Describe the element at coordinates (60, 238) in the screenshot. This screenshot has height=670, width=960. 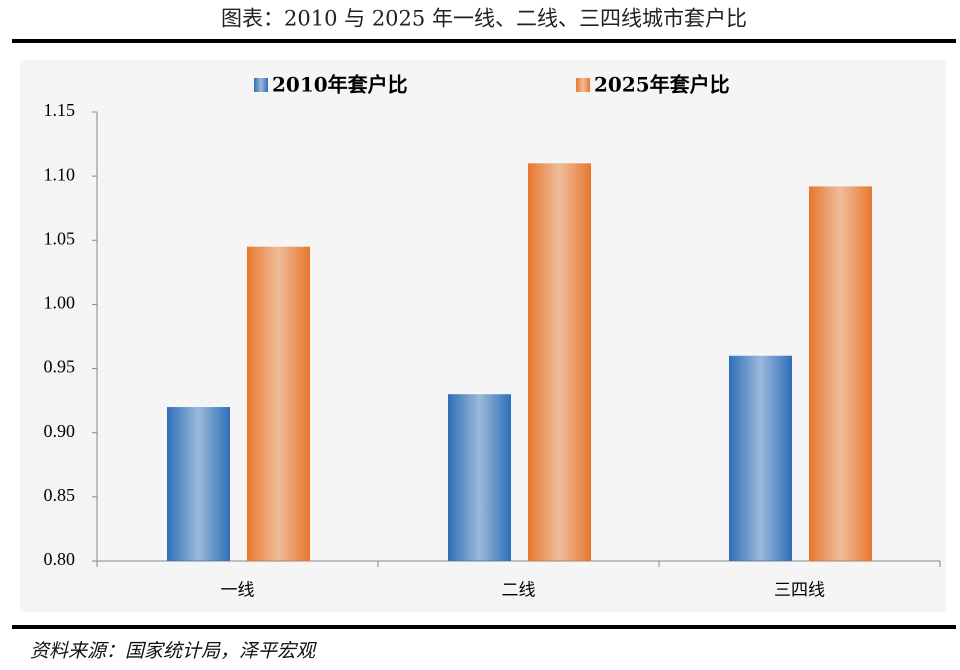
I see `y-tick-label: 1.05` at that location.